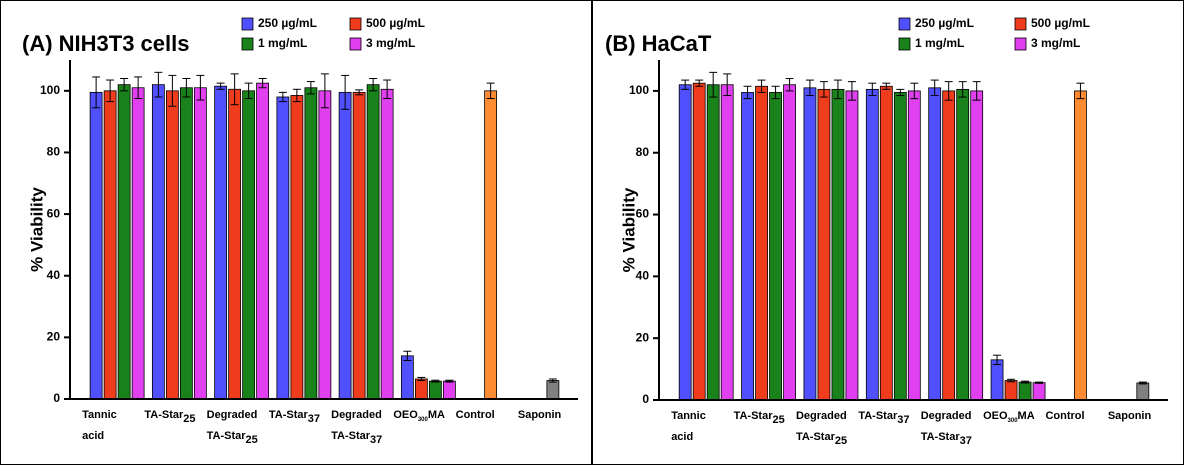  What do you see at coordinates (475, 415) in the screenshot?
I see `x-tick-label: Control` at bounding box center [475, 415].